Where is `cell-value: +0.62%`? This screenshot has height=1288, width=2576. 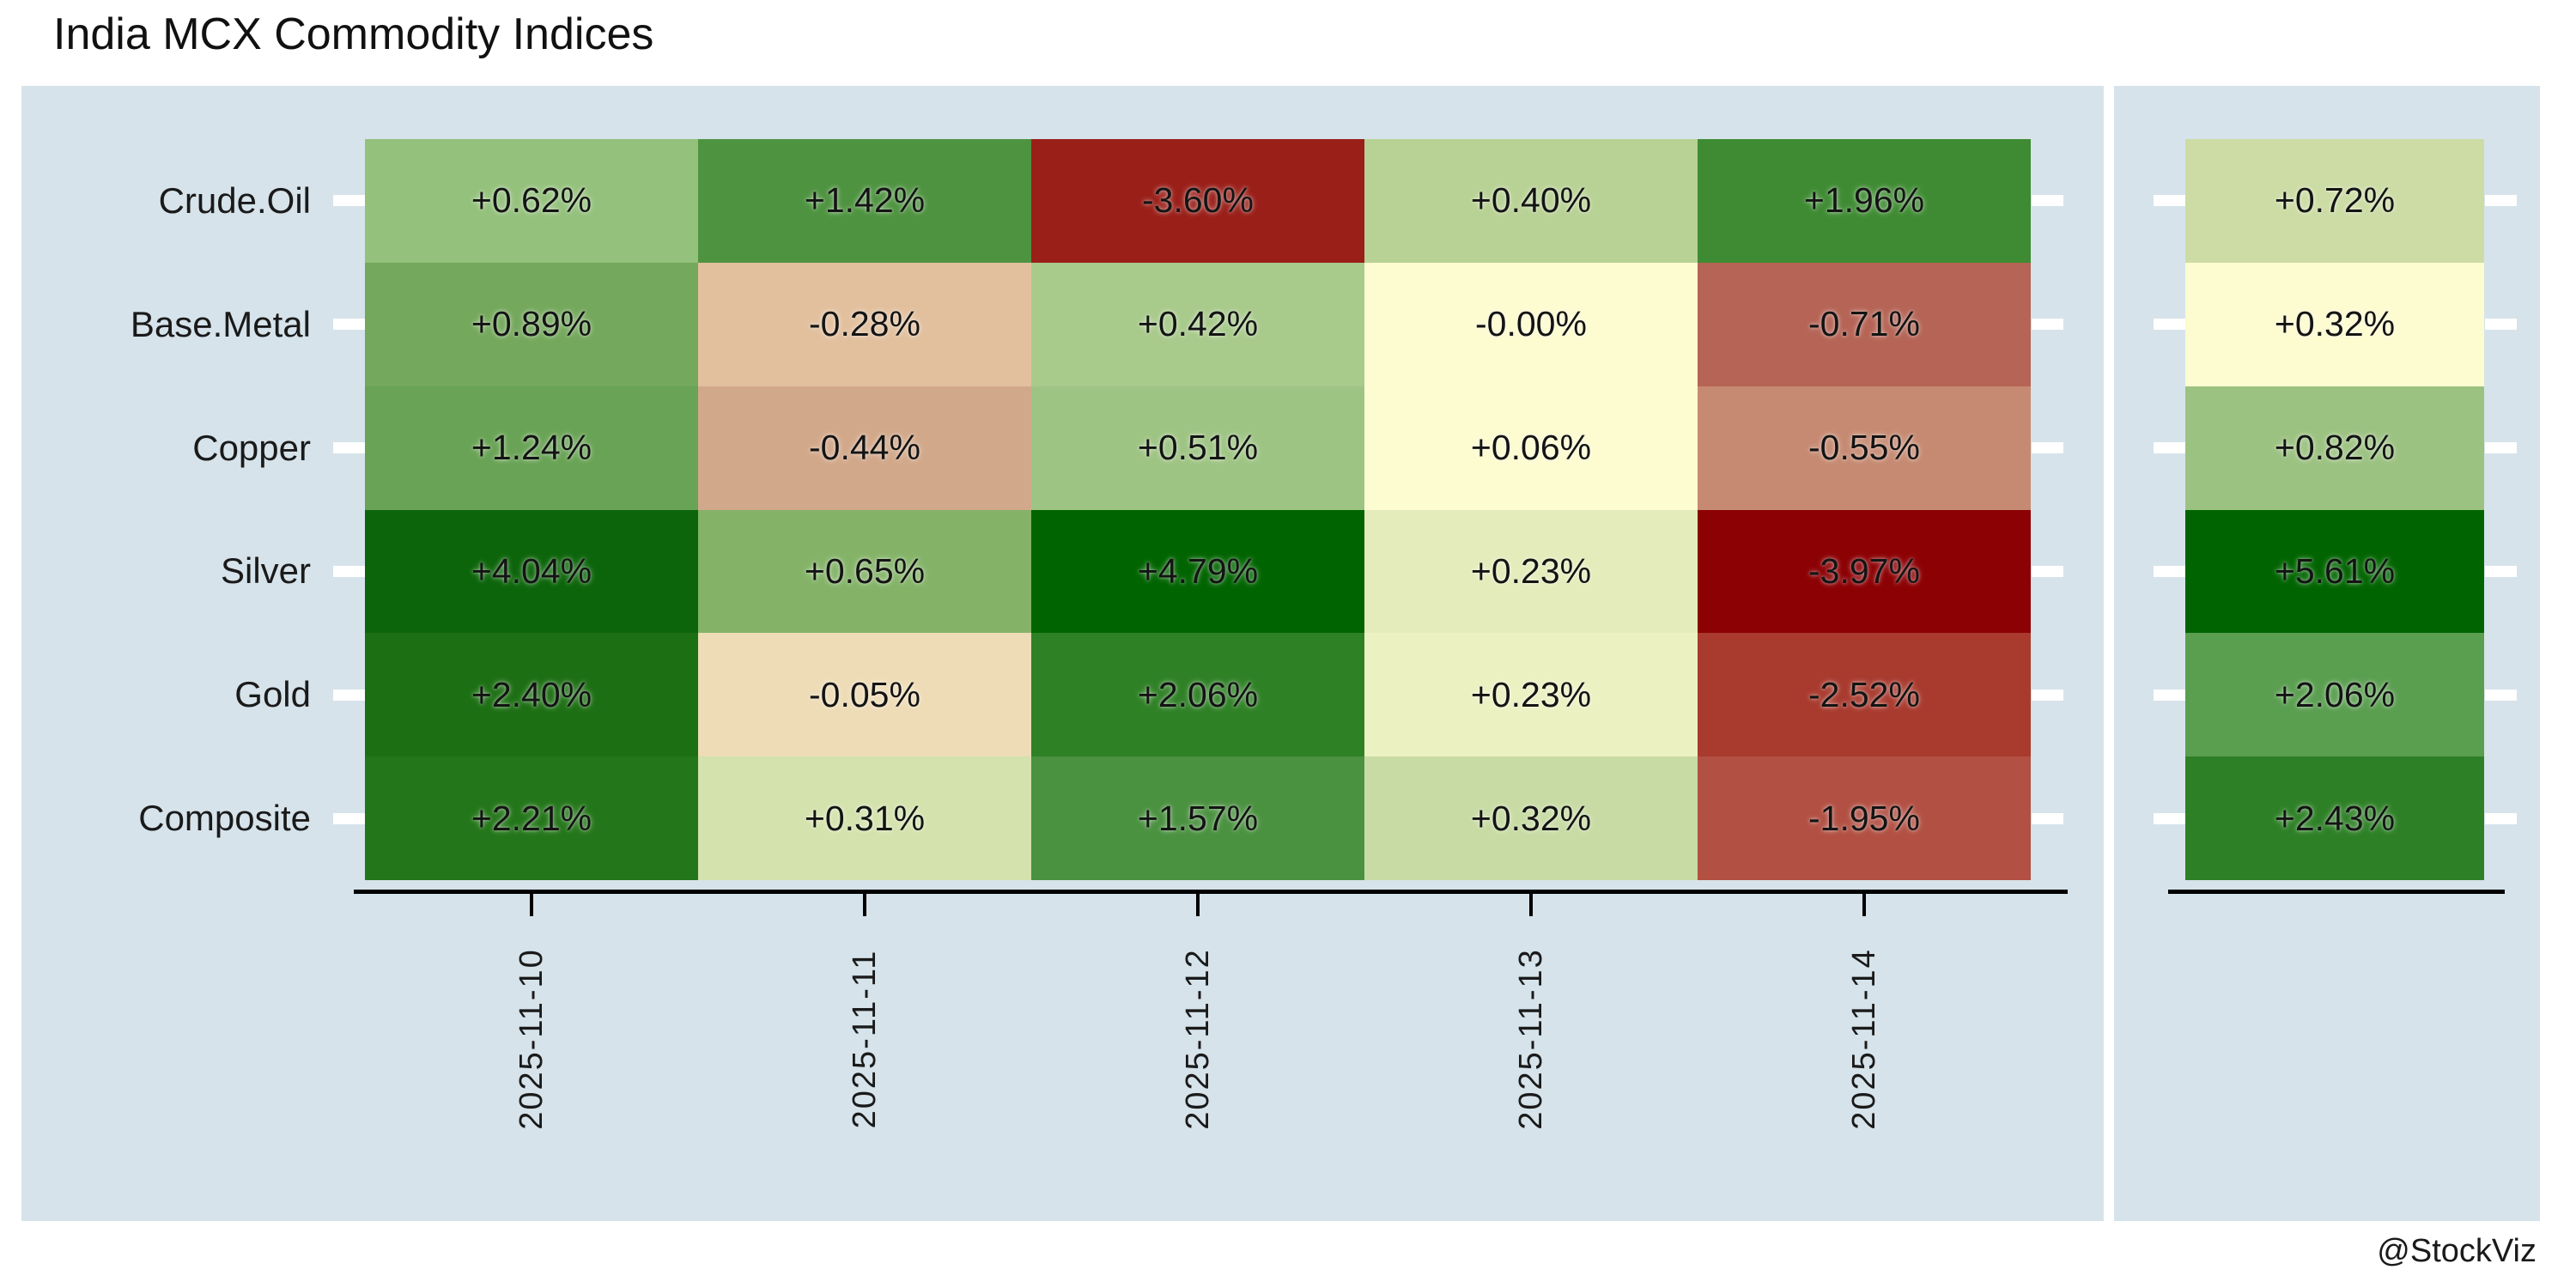 cell-value: +0.62% is located at coordinates (532, 201).